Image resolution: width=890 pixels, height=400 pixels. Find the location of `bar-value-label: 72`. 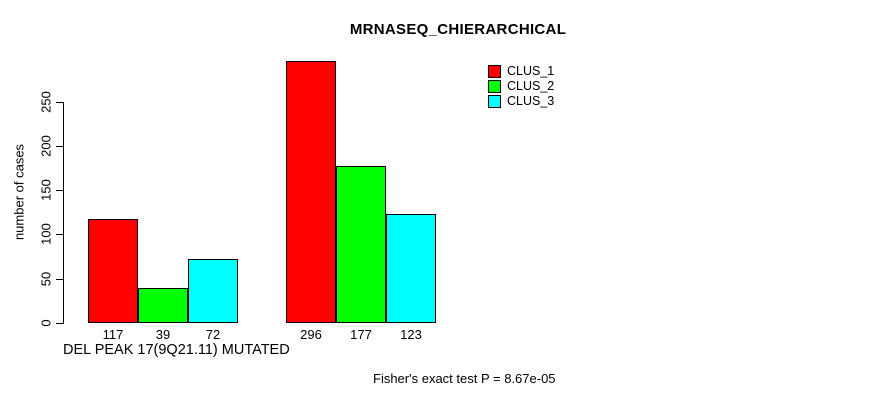

bar-value-label: 72 is located at coordinates (213, 334).